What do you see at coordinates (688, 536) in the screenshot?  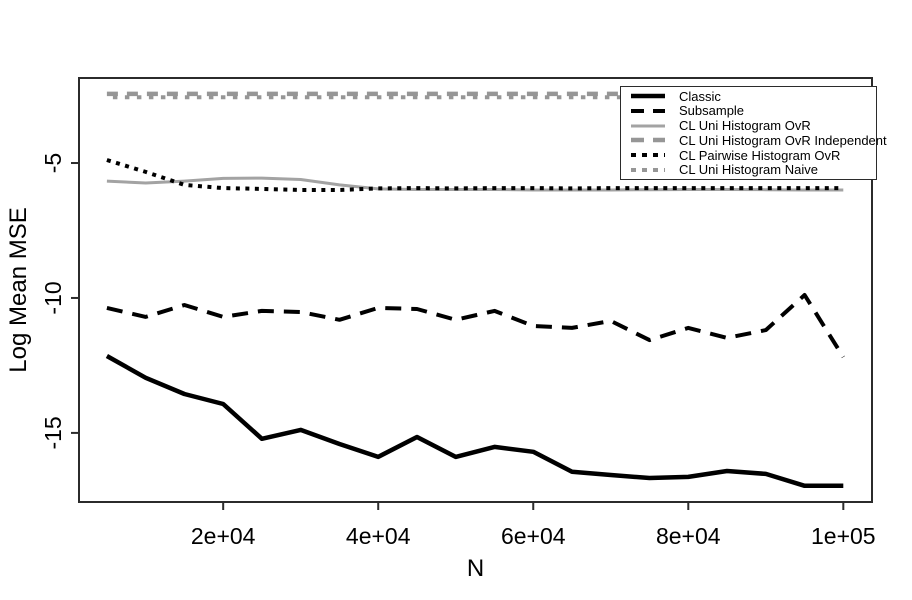 I see `x-tick-label: 8e+04` at bounding box center [688, 536].